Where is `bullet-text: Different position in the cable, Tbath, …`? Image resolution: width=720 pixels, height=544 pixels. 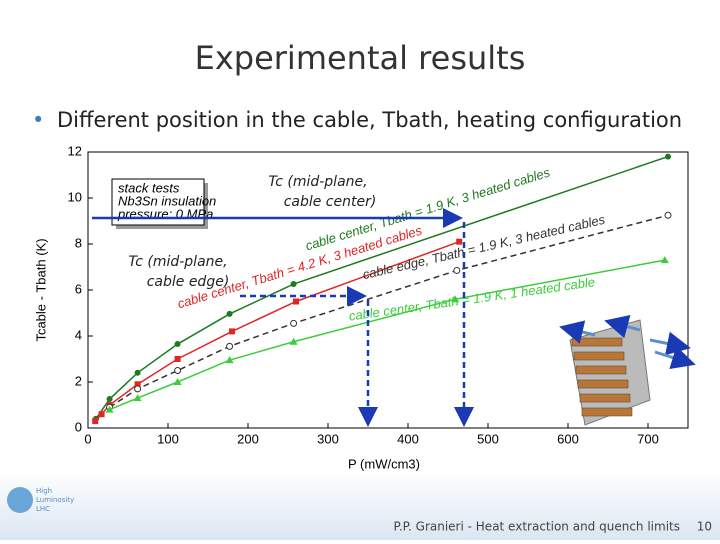
bullet-text: Different position in the cable, Tbath, … is located at coordinates (369, 120).